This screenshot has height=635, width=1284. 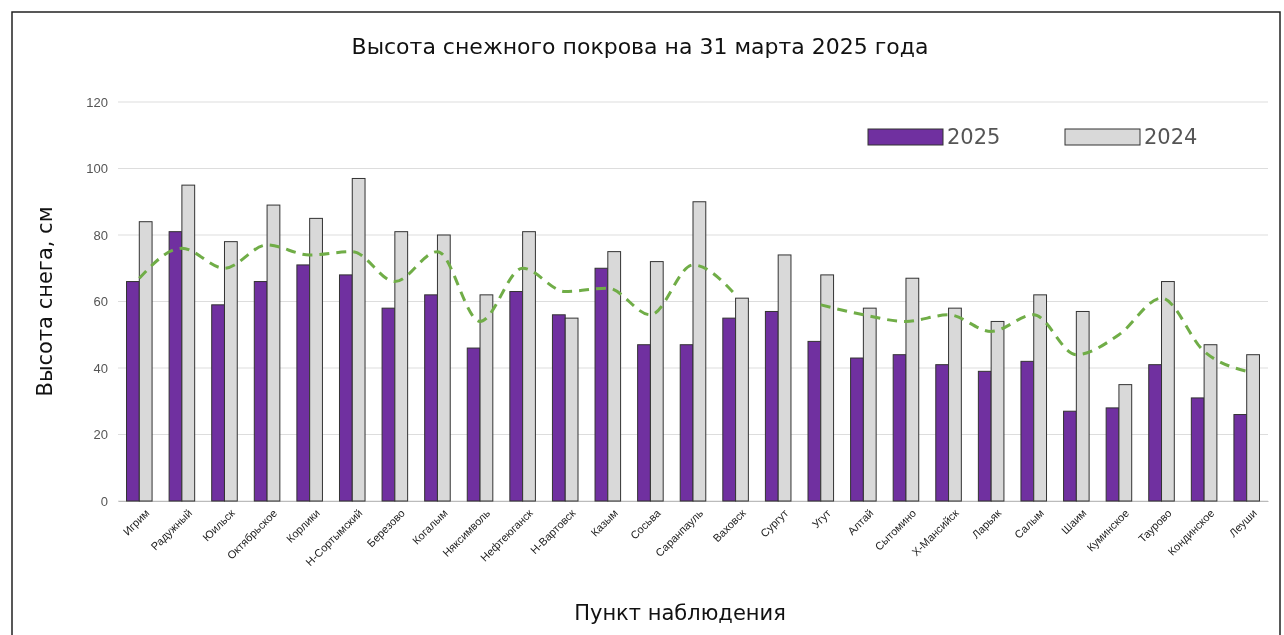 I want to click on y-tick-label: 40, so click(x=100, y=368).